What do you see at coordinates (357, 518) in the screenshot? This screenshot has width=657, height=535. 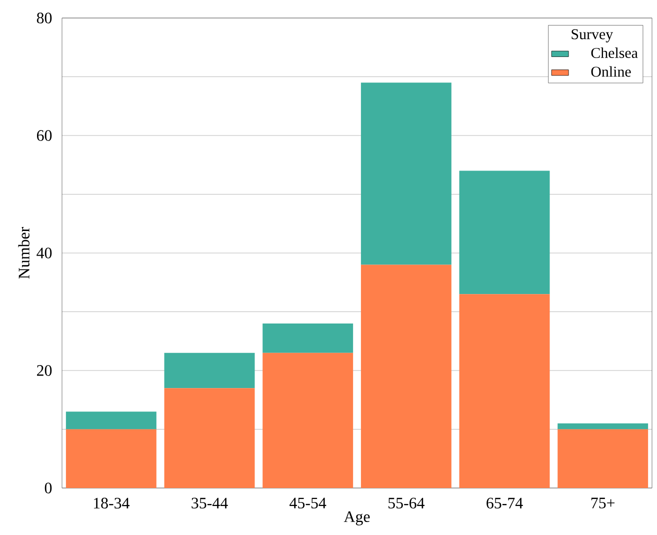 I see `x-axis-title: Age` at bounding box center [357, 518].